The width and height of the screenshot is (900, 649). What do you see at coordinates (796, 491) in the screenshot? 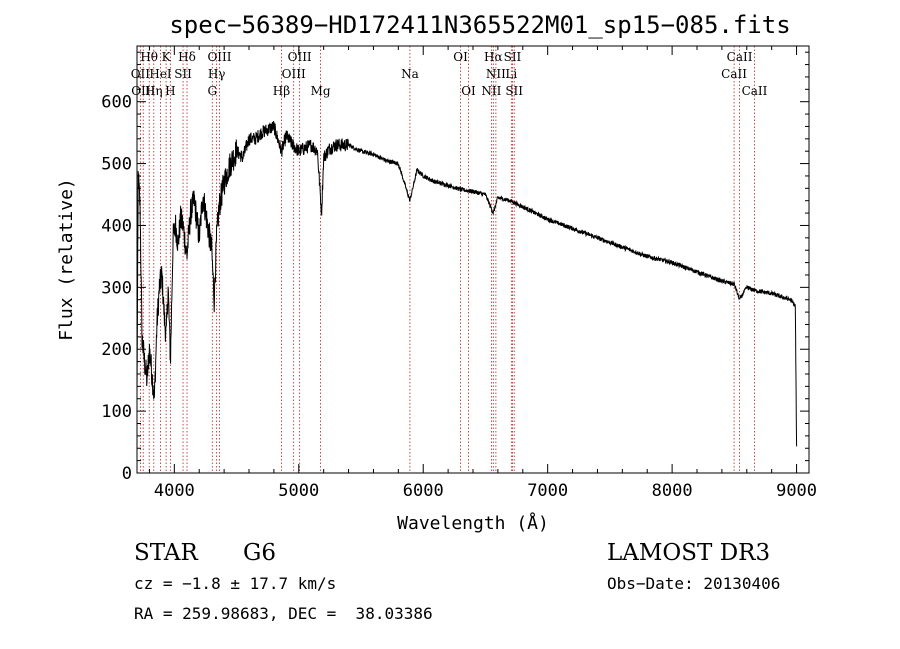
I see `x-tick-label: 9000` at bounding box center [796, 491].